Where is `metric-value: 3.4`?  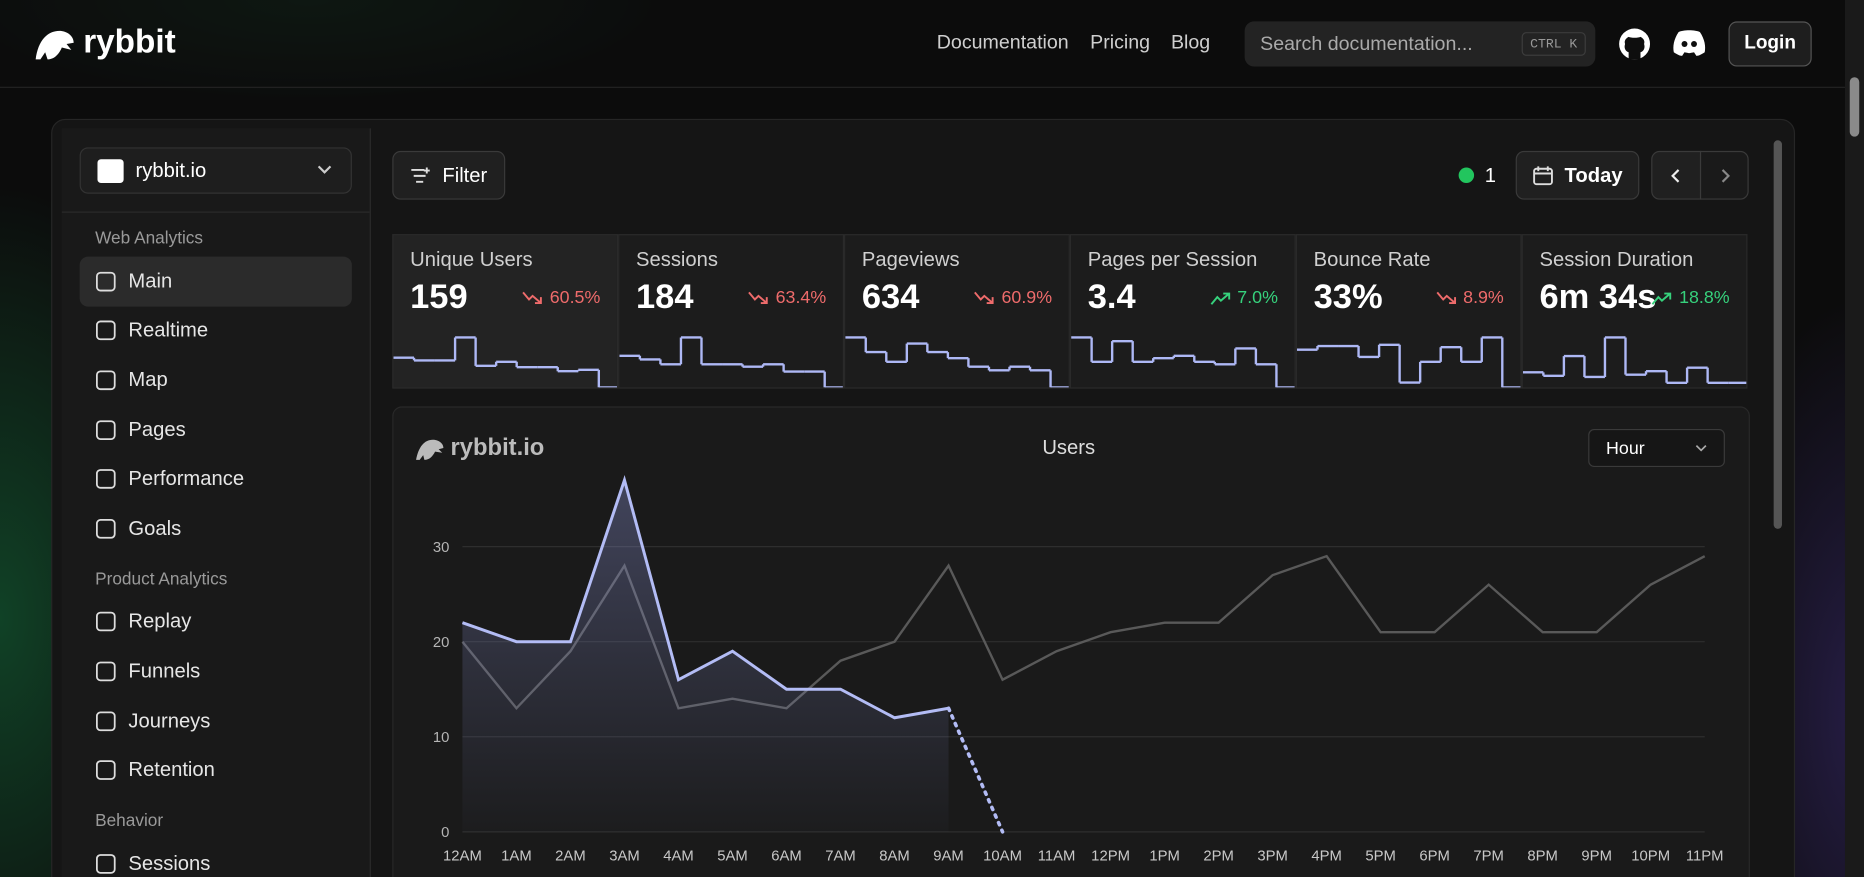 metric-value: 3.4 is located at coordinates (1111, 297).